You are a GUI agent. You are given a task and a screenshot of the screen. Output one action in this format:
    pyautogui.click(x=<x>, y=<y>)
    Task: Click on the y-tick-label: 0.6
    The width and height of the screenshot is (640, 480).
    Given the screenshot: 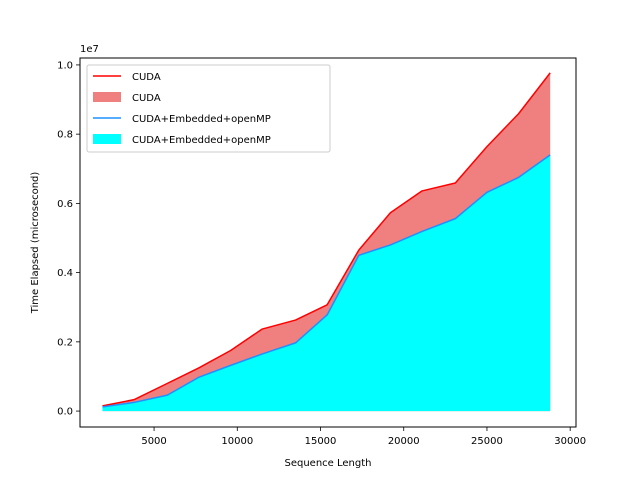 What is the action you would take?
    pyautogui.click(x=65, y=204)
    